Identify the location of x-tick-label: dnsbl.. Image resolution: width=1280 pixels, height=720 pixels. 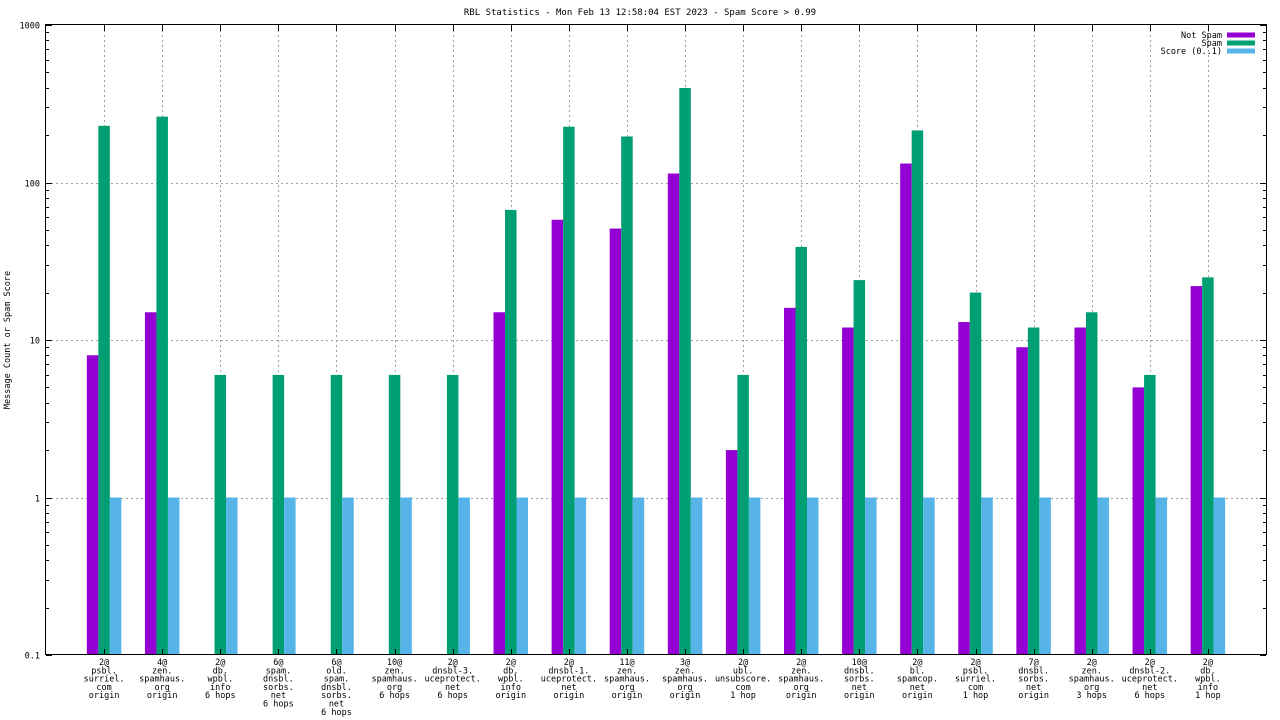
(336, 688).